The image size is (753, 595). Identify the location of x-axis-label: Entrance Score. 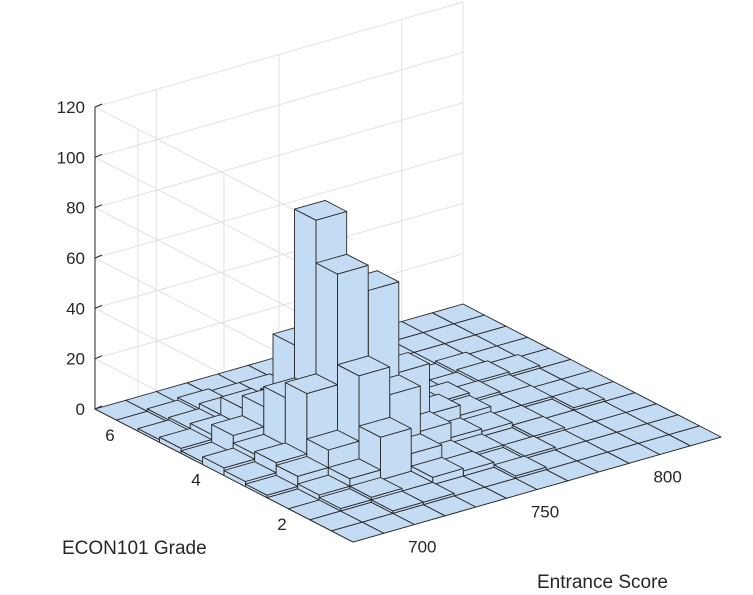
(602, 582).